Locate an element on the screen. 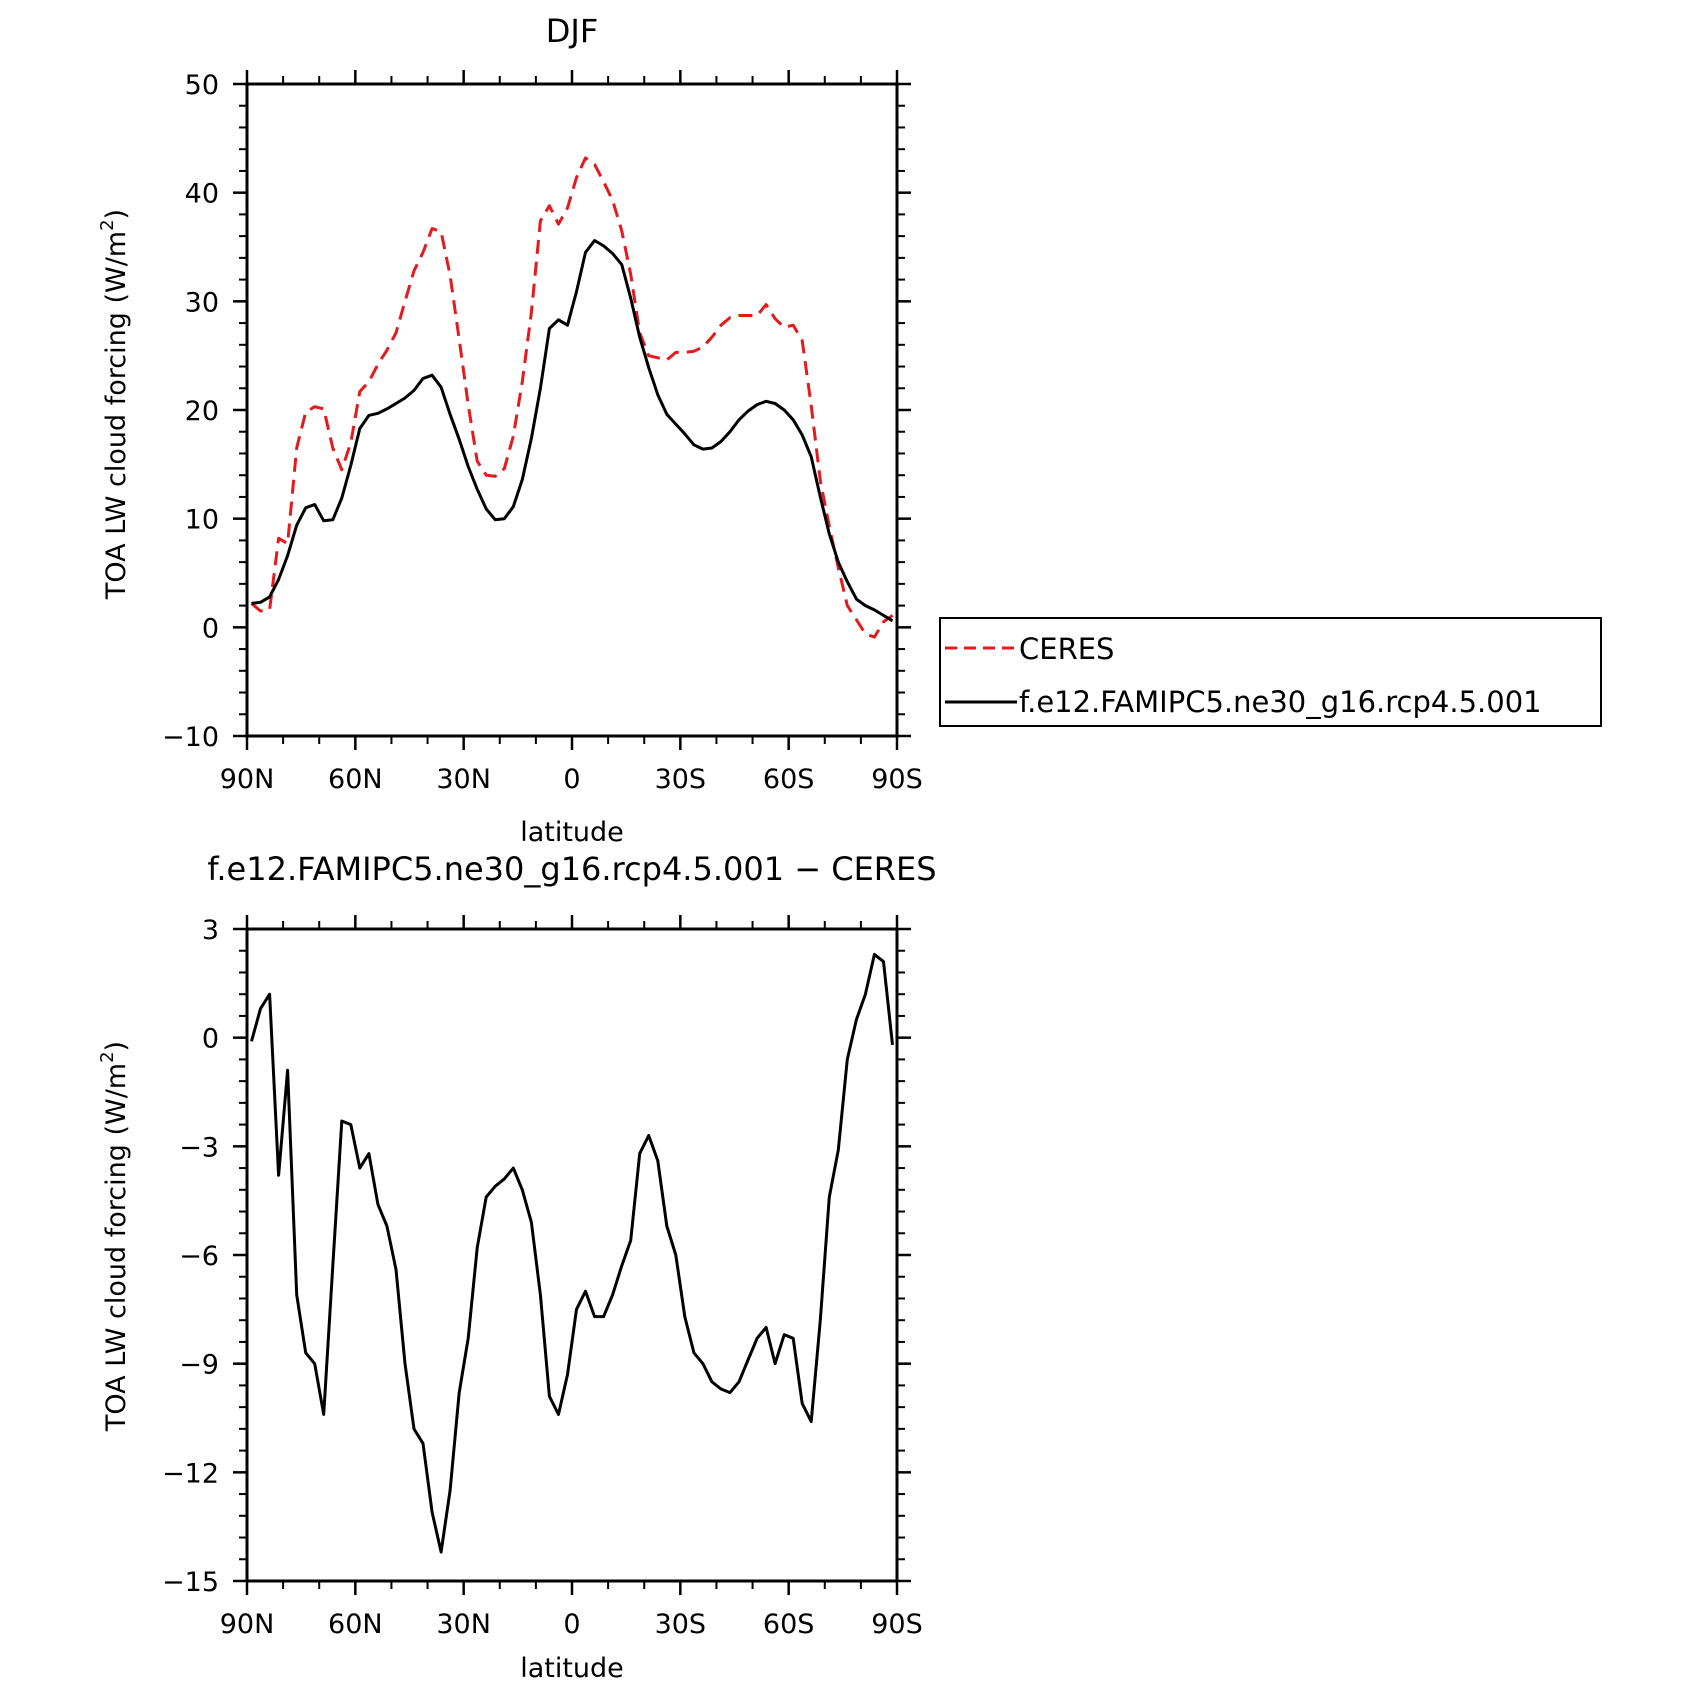 The height and width of the screenshot is (1691, 1691). top-y-label-main: TOA LW cloud forcing (W/m is located at coordinates (116, 415).